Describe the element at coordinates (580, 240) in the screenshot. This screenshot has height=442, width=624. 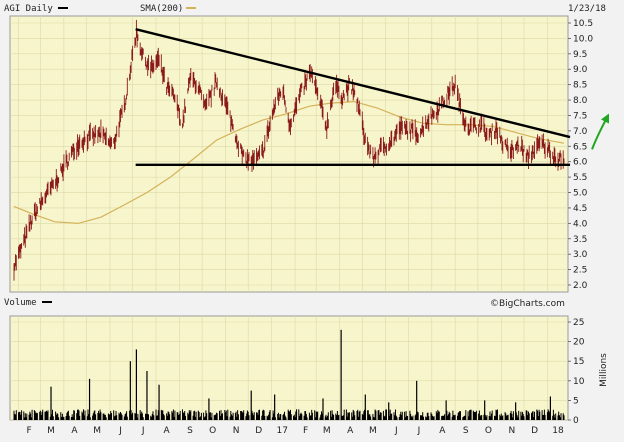
I see `price-tick-label: 3.5` at that location.